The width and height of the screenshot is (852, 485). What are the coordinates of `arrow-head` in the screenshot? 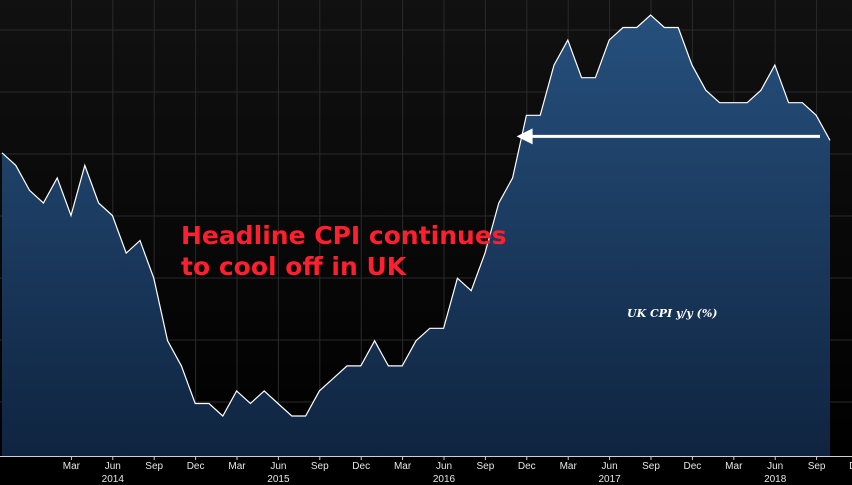 It's located at (524, 136).